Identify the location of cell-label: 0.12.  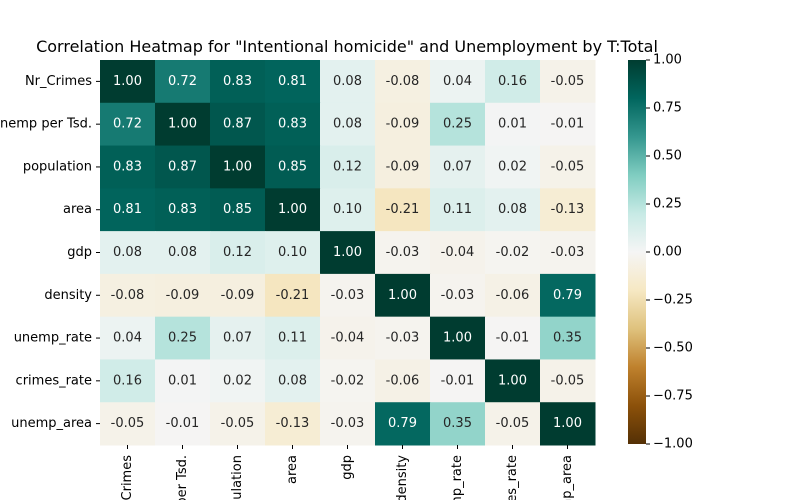
(347, 166).